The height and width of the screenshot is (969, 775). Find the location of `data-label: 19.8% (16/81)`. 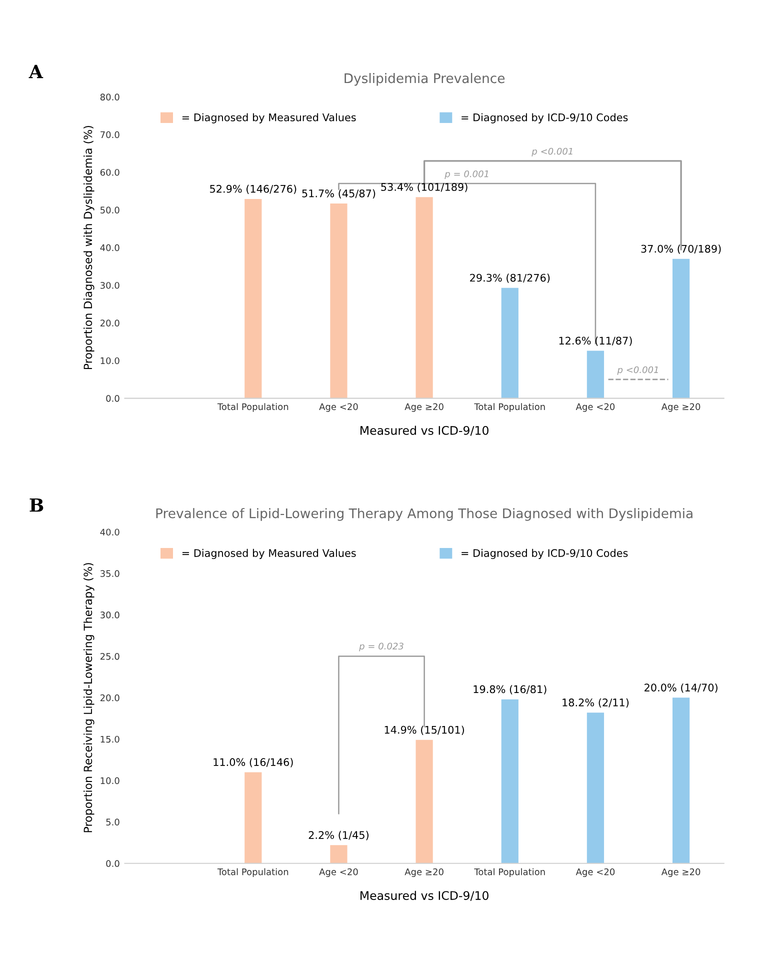

data-label: 19.8% (16/81) is located at coordinates (510, 689).